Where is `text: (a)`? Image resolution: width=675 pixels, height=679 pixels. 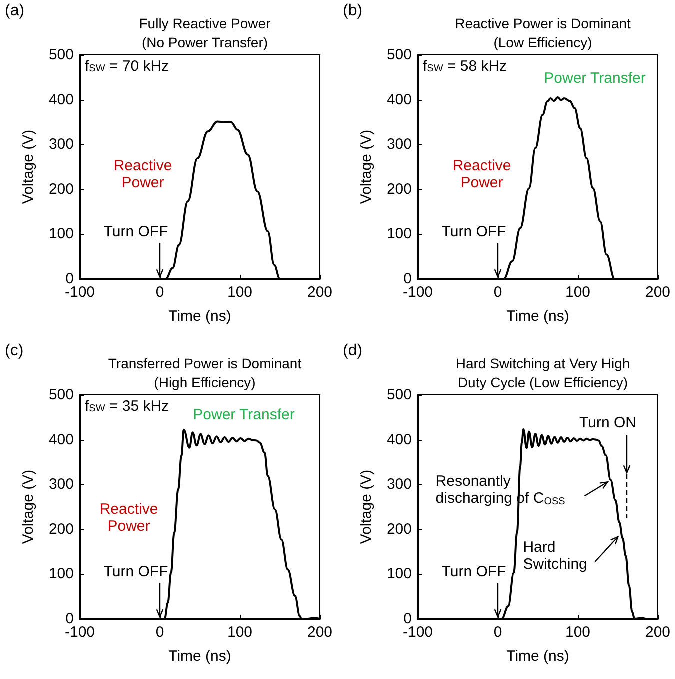
text: (a) is located at coordinates (15, 11).